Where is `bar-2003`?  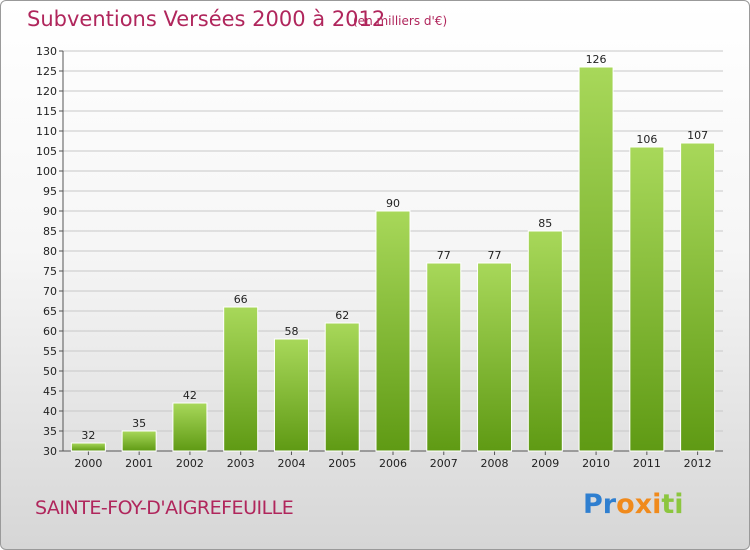
bar-2003 is located at coordinates (241, 379).